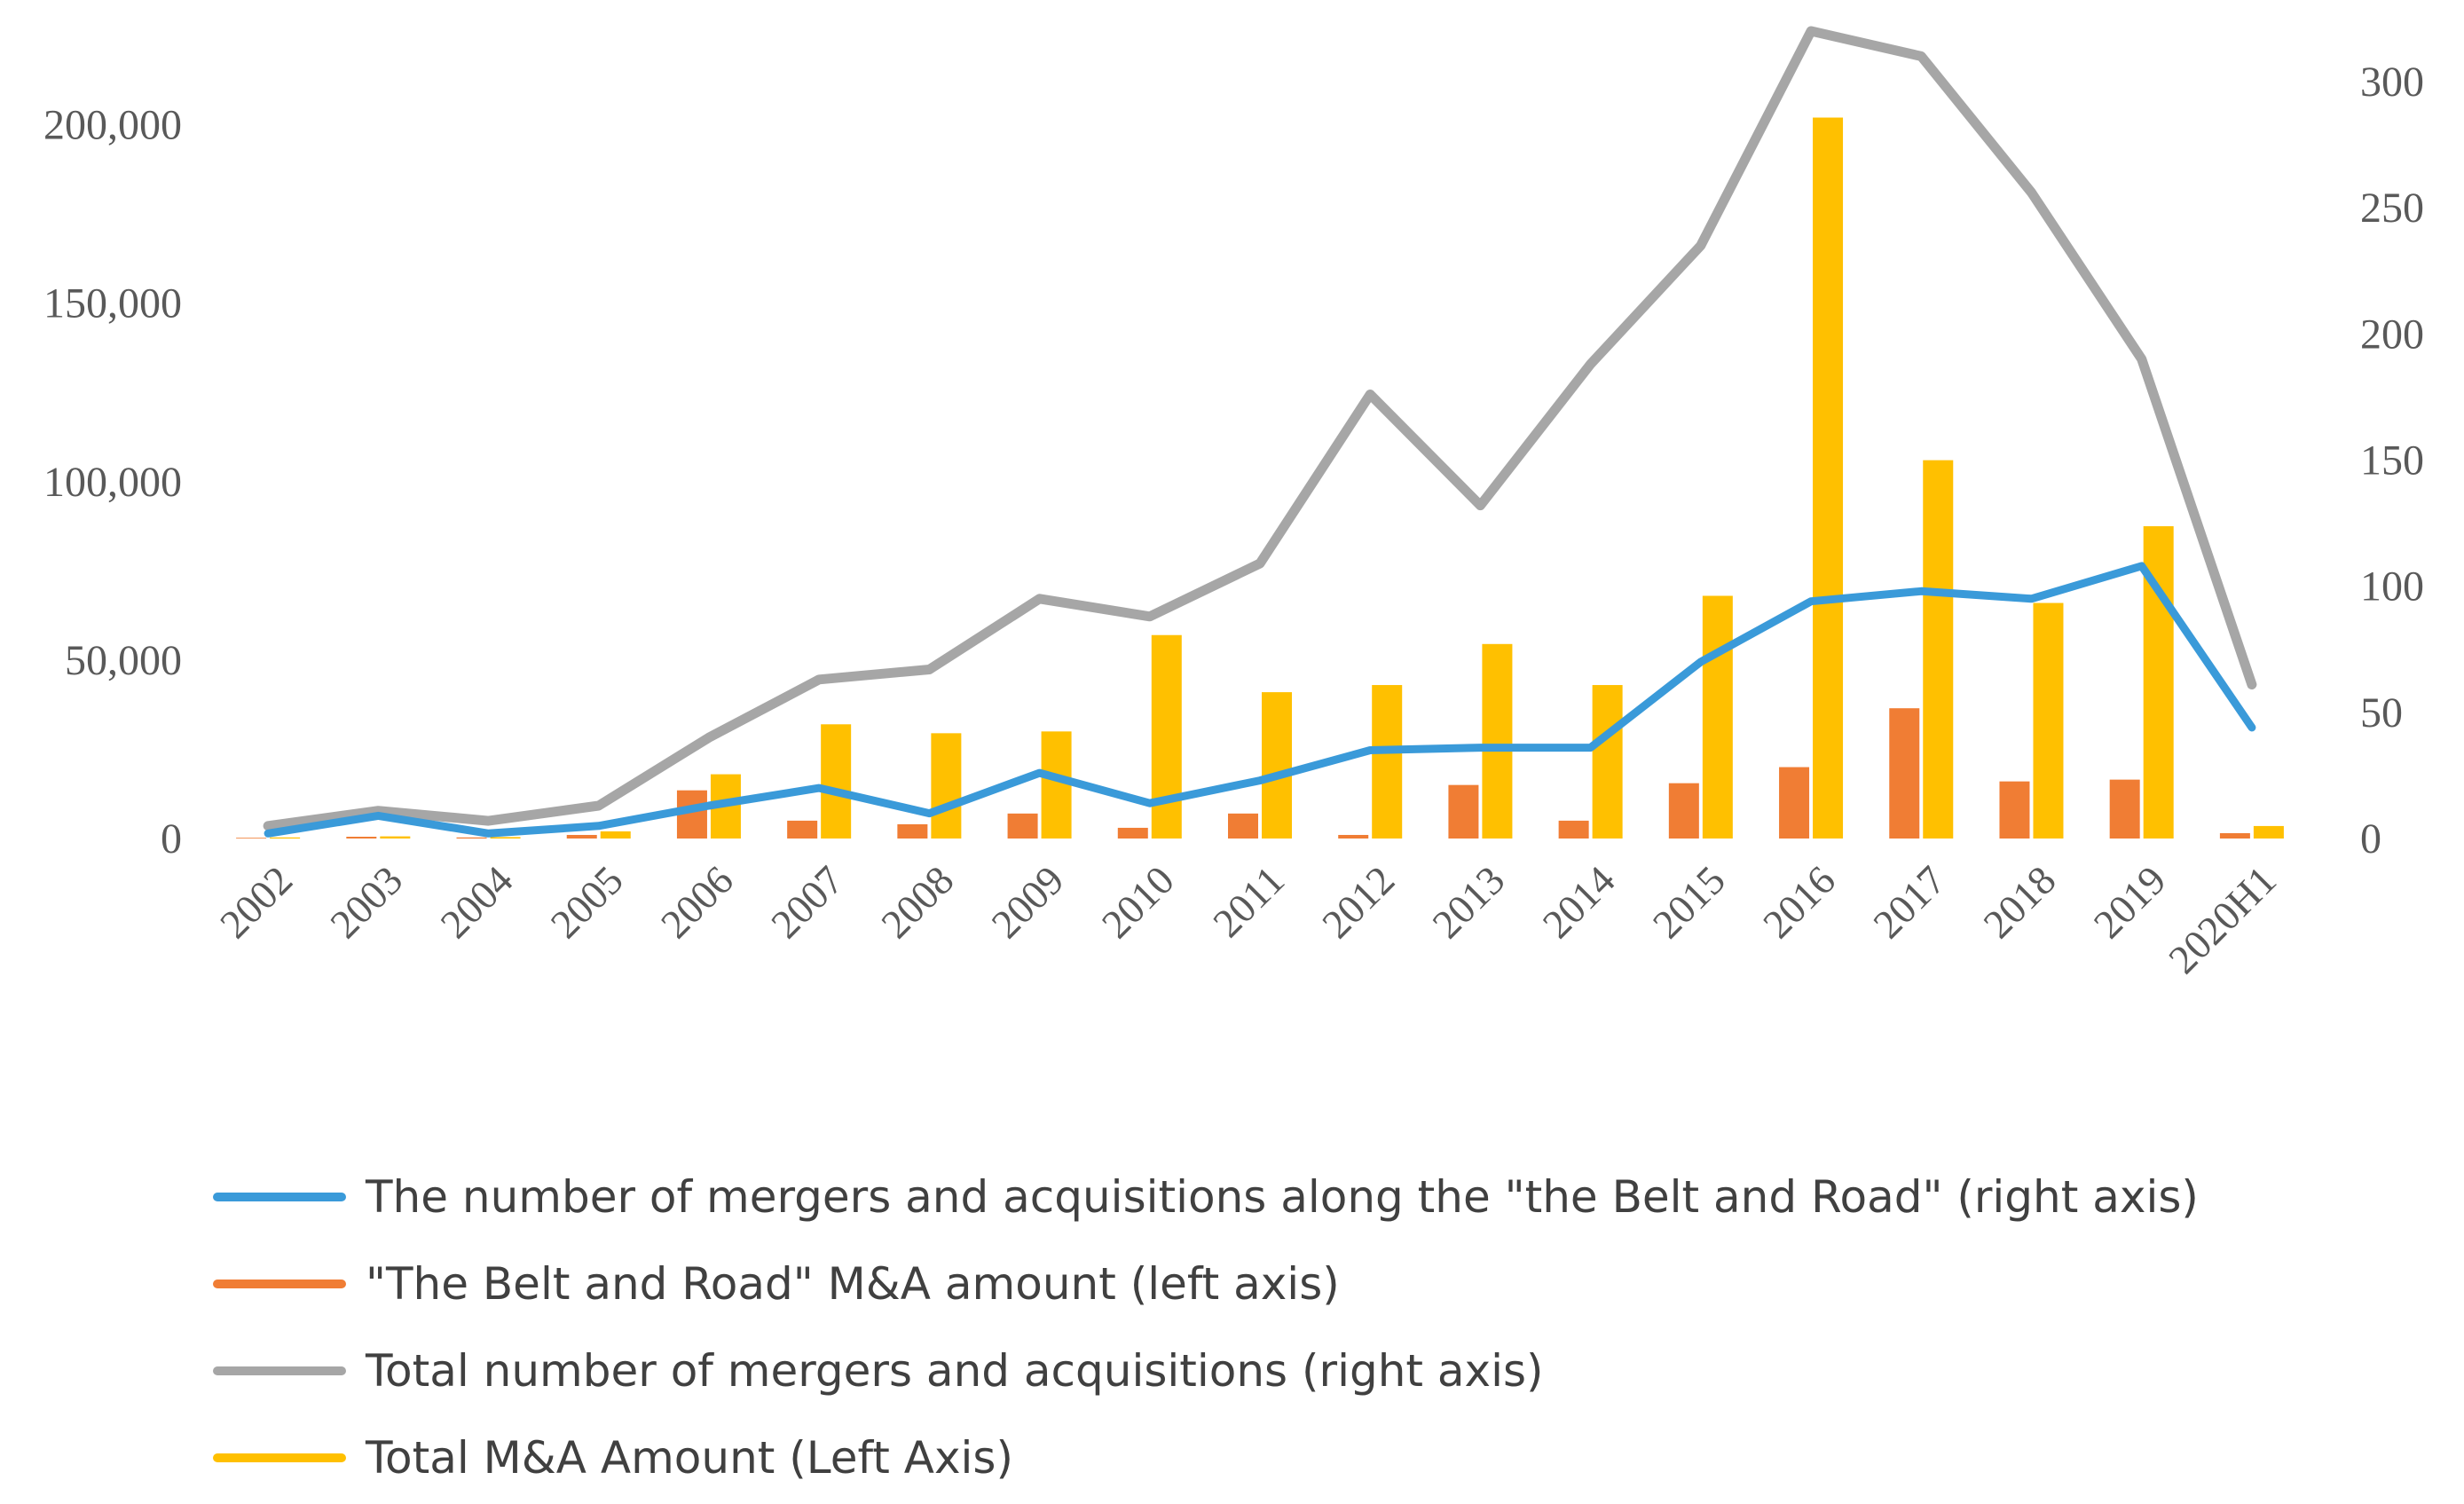 The image size is (2464, 1504). What do you see at coordinates (476, 902) in the screenshot?
I see `x-axis-tick-label: 2004` at bounding box center [476, 902].